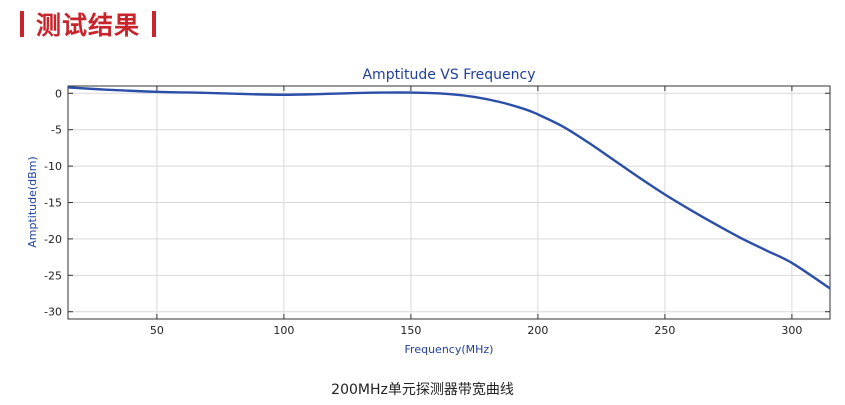 This screenshot has width=845, height=405. Describe the element at coordinates (157, 330) in the screenshot. I see `x-tick-label: 50` at that location.